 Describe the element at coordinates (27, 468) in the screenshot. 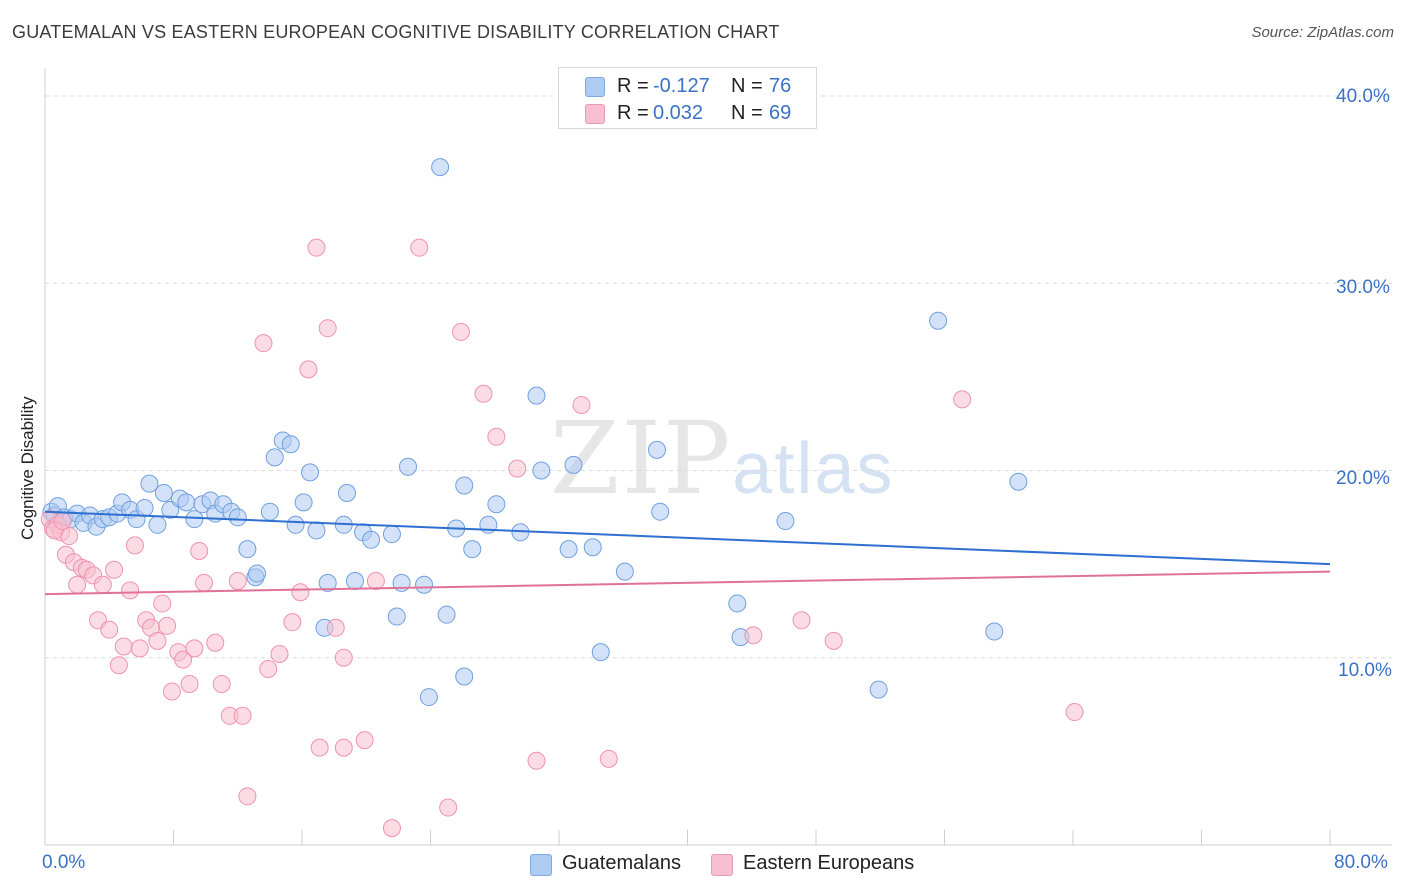

I see `y-axis-title: Cognitive Disability` at that location.